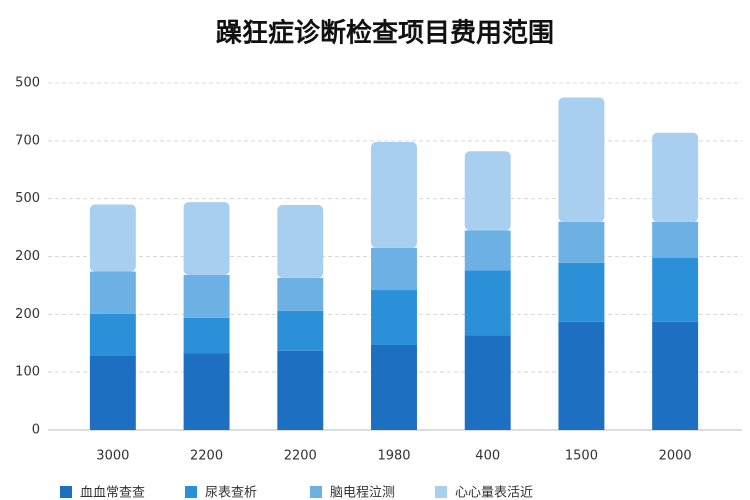  Describe the element at coordinates (385, 33) in the screenshot. I see `chart-title: 躁狂症诊断检查项目费用范围` at that location.